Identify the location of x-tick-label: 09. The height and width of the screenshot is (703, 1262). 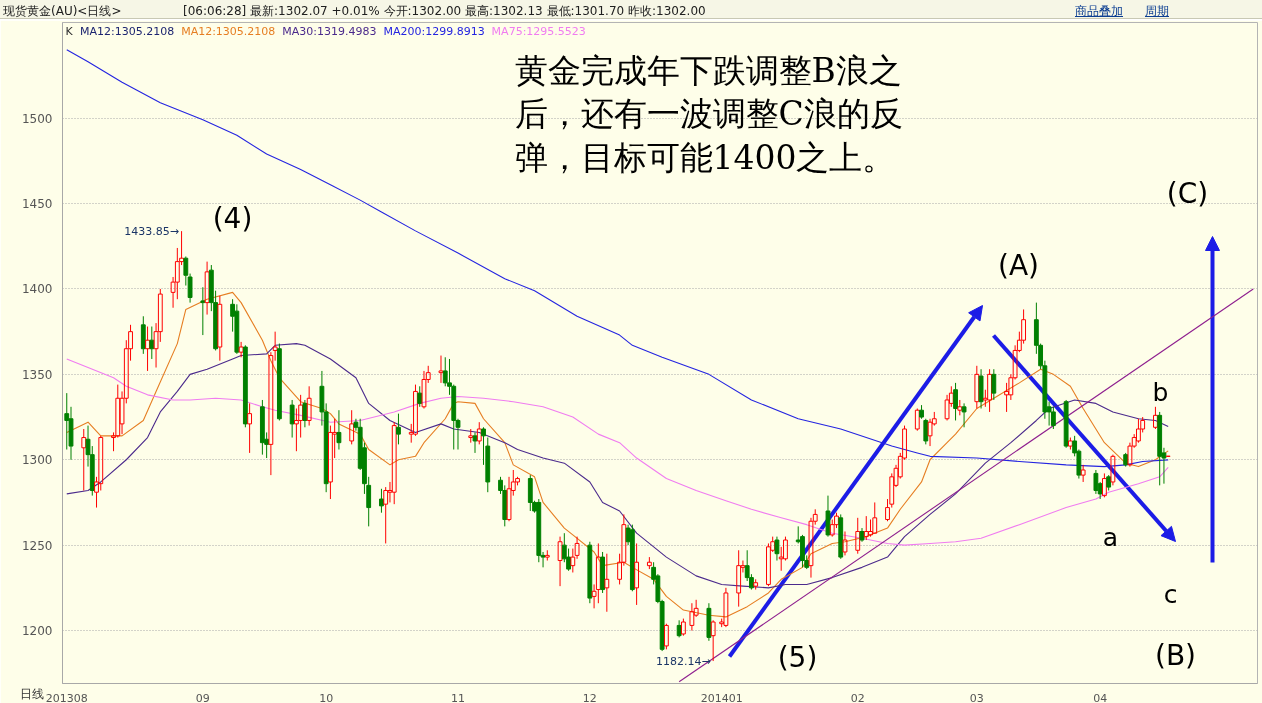
(202, 697).